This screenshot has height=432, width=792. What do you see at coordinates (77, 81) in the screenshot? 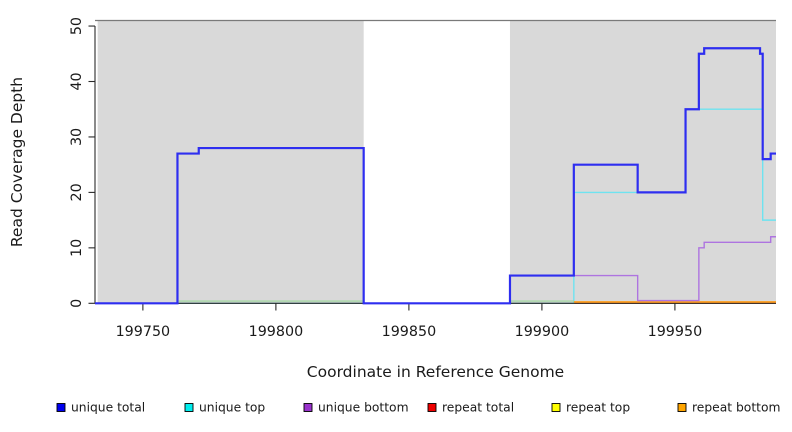
I see `y-axis-tick-label: 40` at bounding box center [77, 81].